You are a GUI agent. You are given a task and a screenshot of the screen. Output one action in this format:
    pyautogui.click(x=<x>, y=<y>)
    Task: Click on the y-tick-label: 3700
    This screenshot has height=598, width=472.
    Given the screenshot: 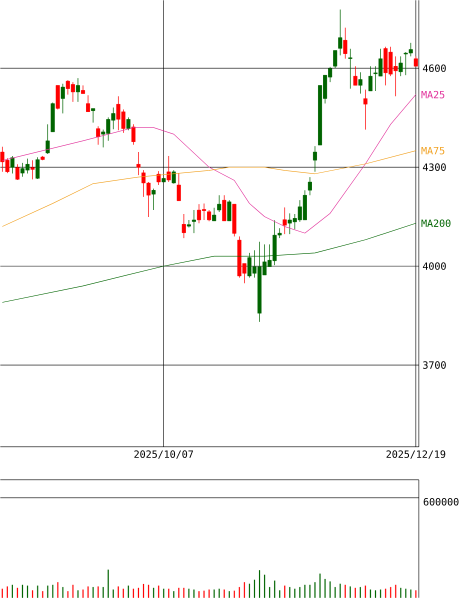 What is the action you would take?
    pyautogui.click(x=434, y=365)
    